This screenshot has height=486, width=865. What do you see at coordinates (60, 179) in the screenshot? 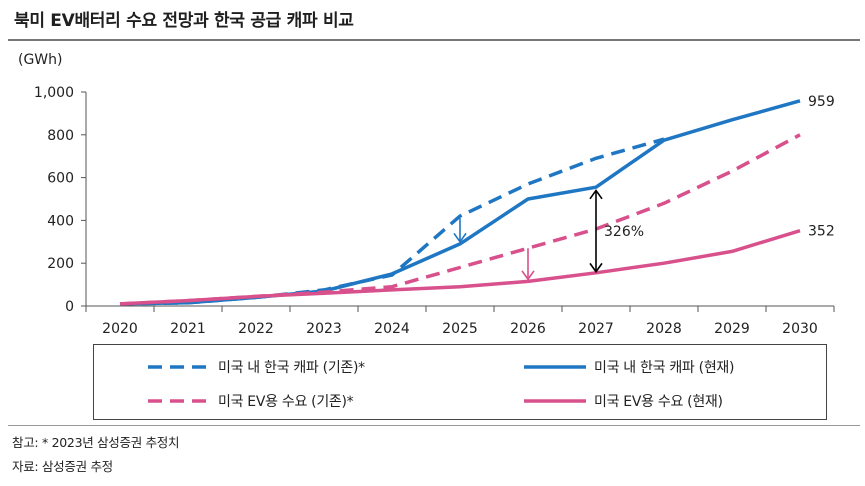
I see `y-tick-label: 600` at bounding box center [60, 179].